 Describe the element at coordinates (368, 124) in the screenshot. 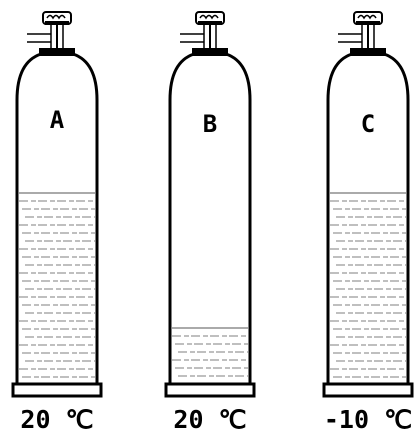

I see `cylinder-label: C` at that location.